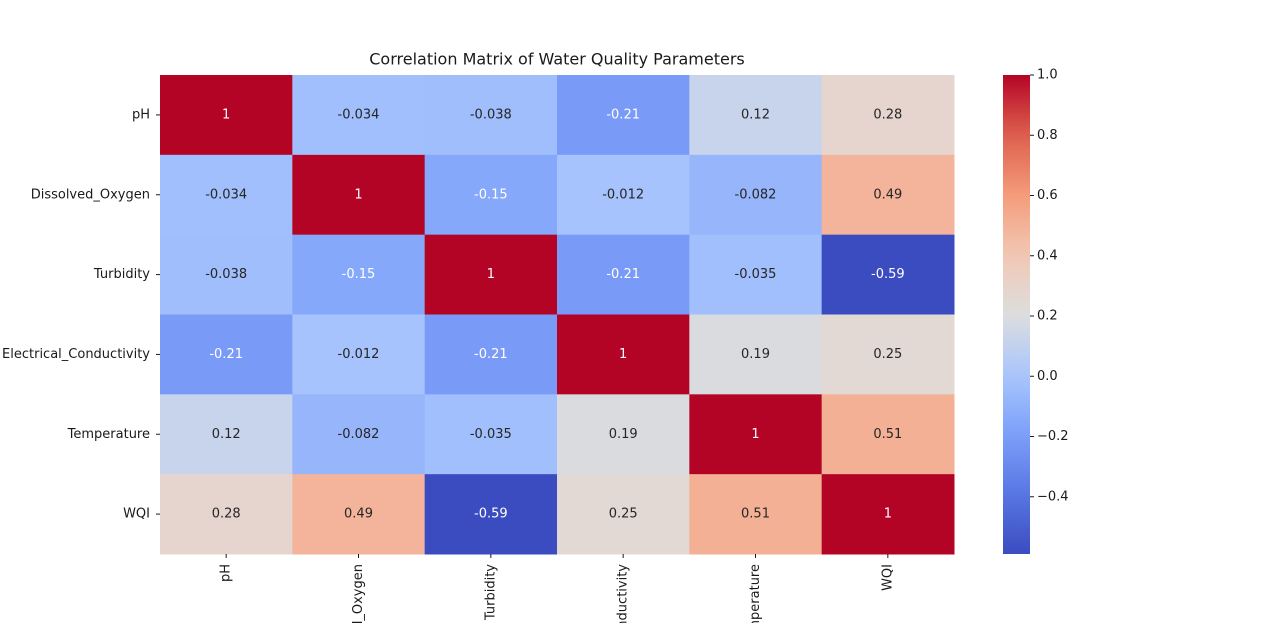 This screenshot has width=1280, height=623. What do you see at coordinates (887, 577) in the screenshot?
I see `x-tick-label: WQI` at bounding box center [887, 577].